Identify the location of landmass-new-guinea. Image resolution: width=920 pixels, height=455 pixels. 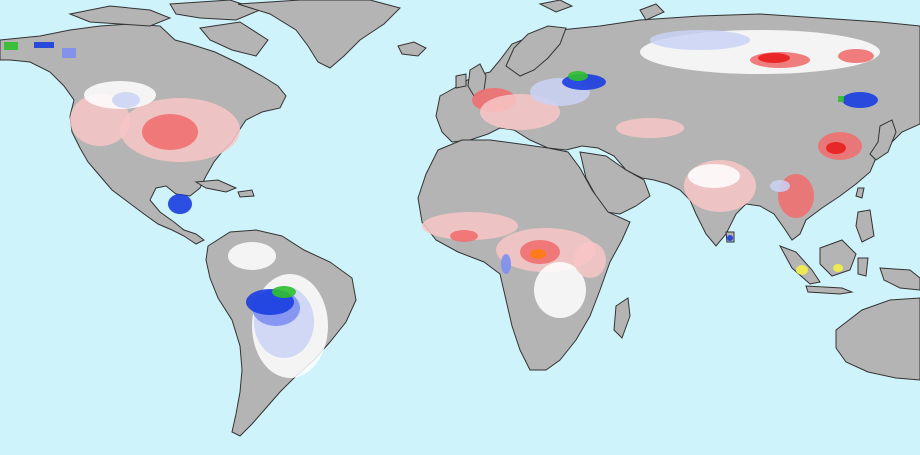
(899, 279).